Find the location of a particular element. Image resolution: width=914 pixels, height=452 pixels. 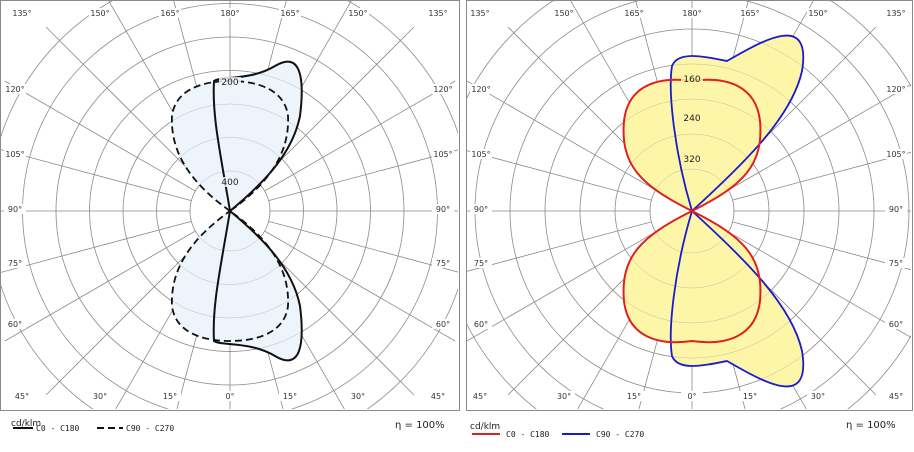

ring-value-label: 240 is located at coordinates (691, 119).